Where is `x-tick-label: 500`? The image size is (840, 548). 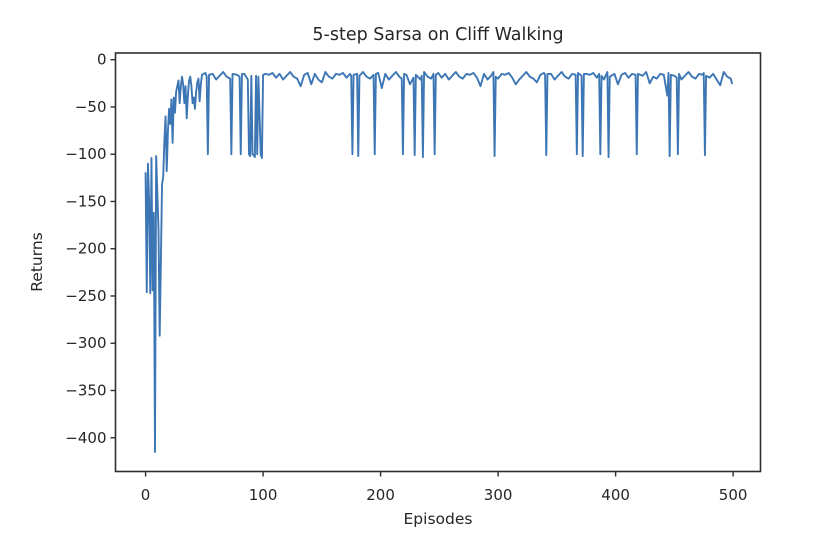
x-tick-label: 500 is located at coordinates (733, 495).